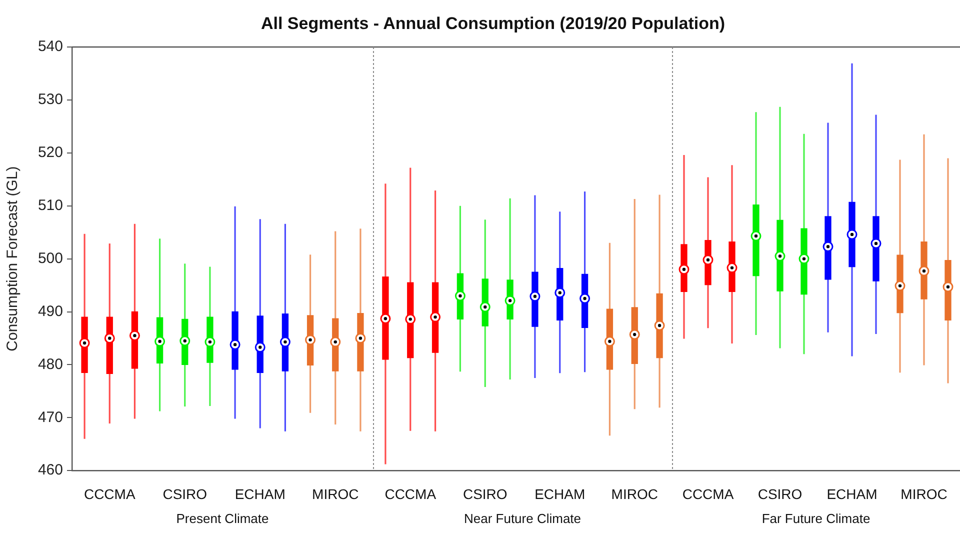 Image resolution: width=960 pixels, height=535 pixels. Describe the element at coordinates (493, 24) in the screenshot. I see `text: All Segments - Annual Consumption (2019/20 Population)` at that location.